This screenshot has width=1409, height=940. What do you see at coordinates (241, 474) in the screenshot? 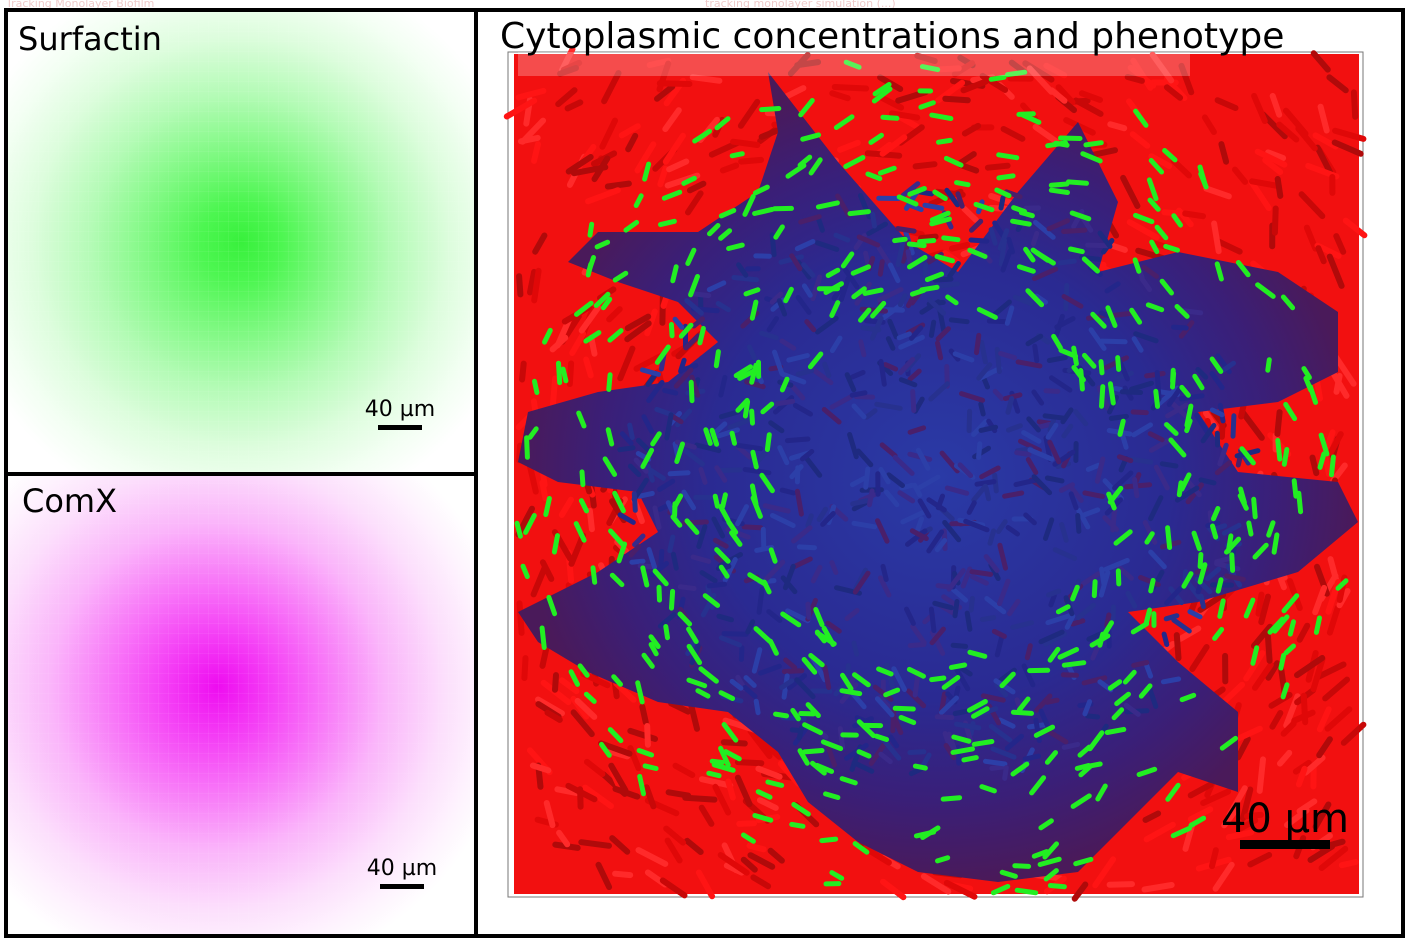
I see `left-panels-divider` at bounding box center [241, 474].